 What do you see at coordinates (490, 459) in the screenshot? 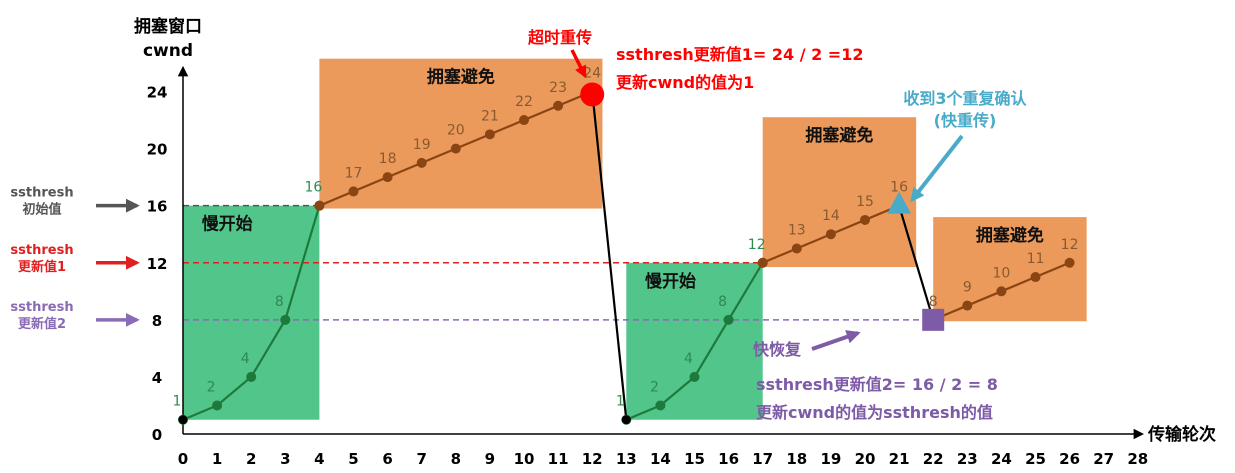
I see `x-tick-label: 9` at bounding box center [490, 459].